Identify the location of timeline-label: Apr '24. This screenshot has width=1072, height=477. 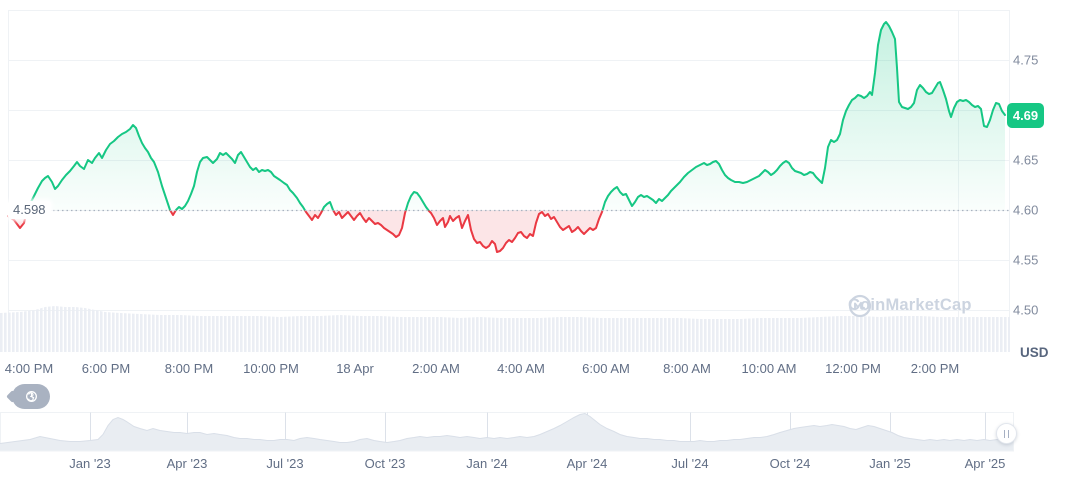
(587, 463).